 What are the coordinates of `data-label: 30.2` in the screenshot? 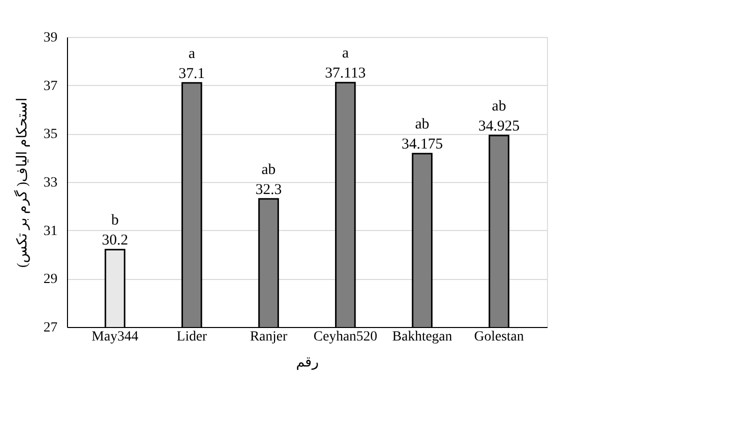 It's located at (115, 240).